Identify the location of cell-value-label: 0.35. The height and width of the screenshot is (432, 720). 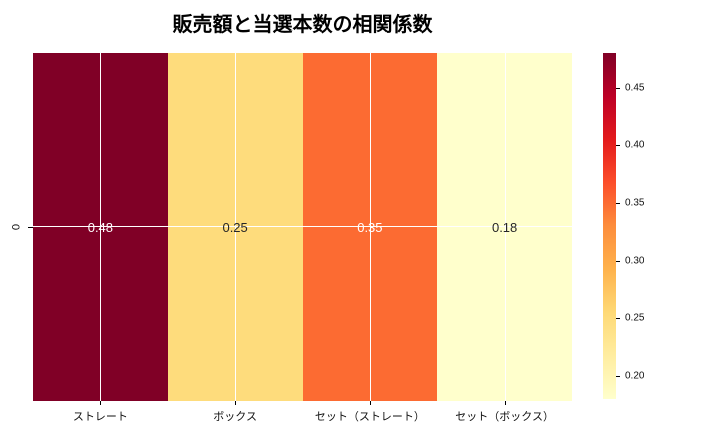
(370, 227).